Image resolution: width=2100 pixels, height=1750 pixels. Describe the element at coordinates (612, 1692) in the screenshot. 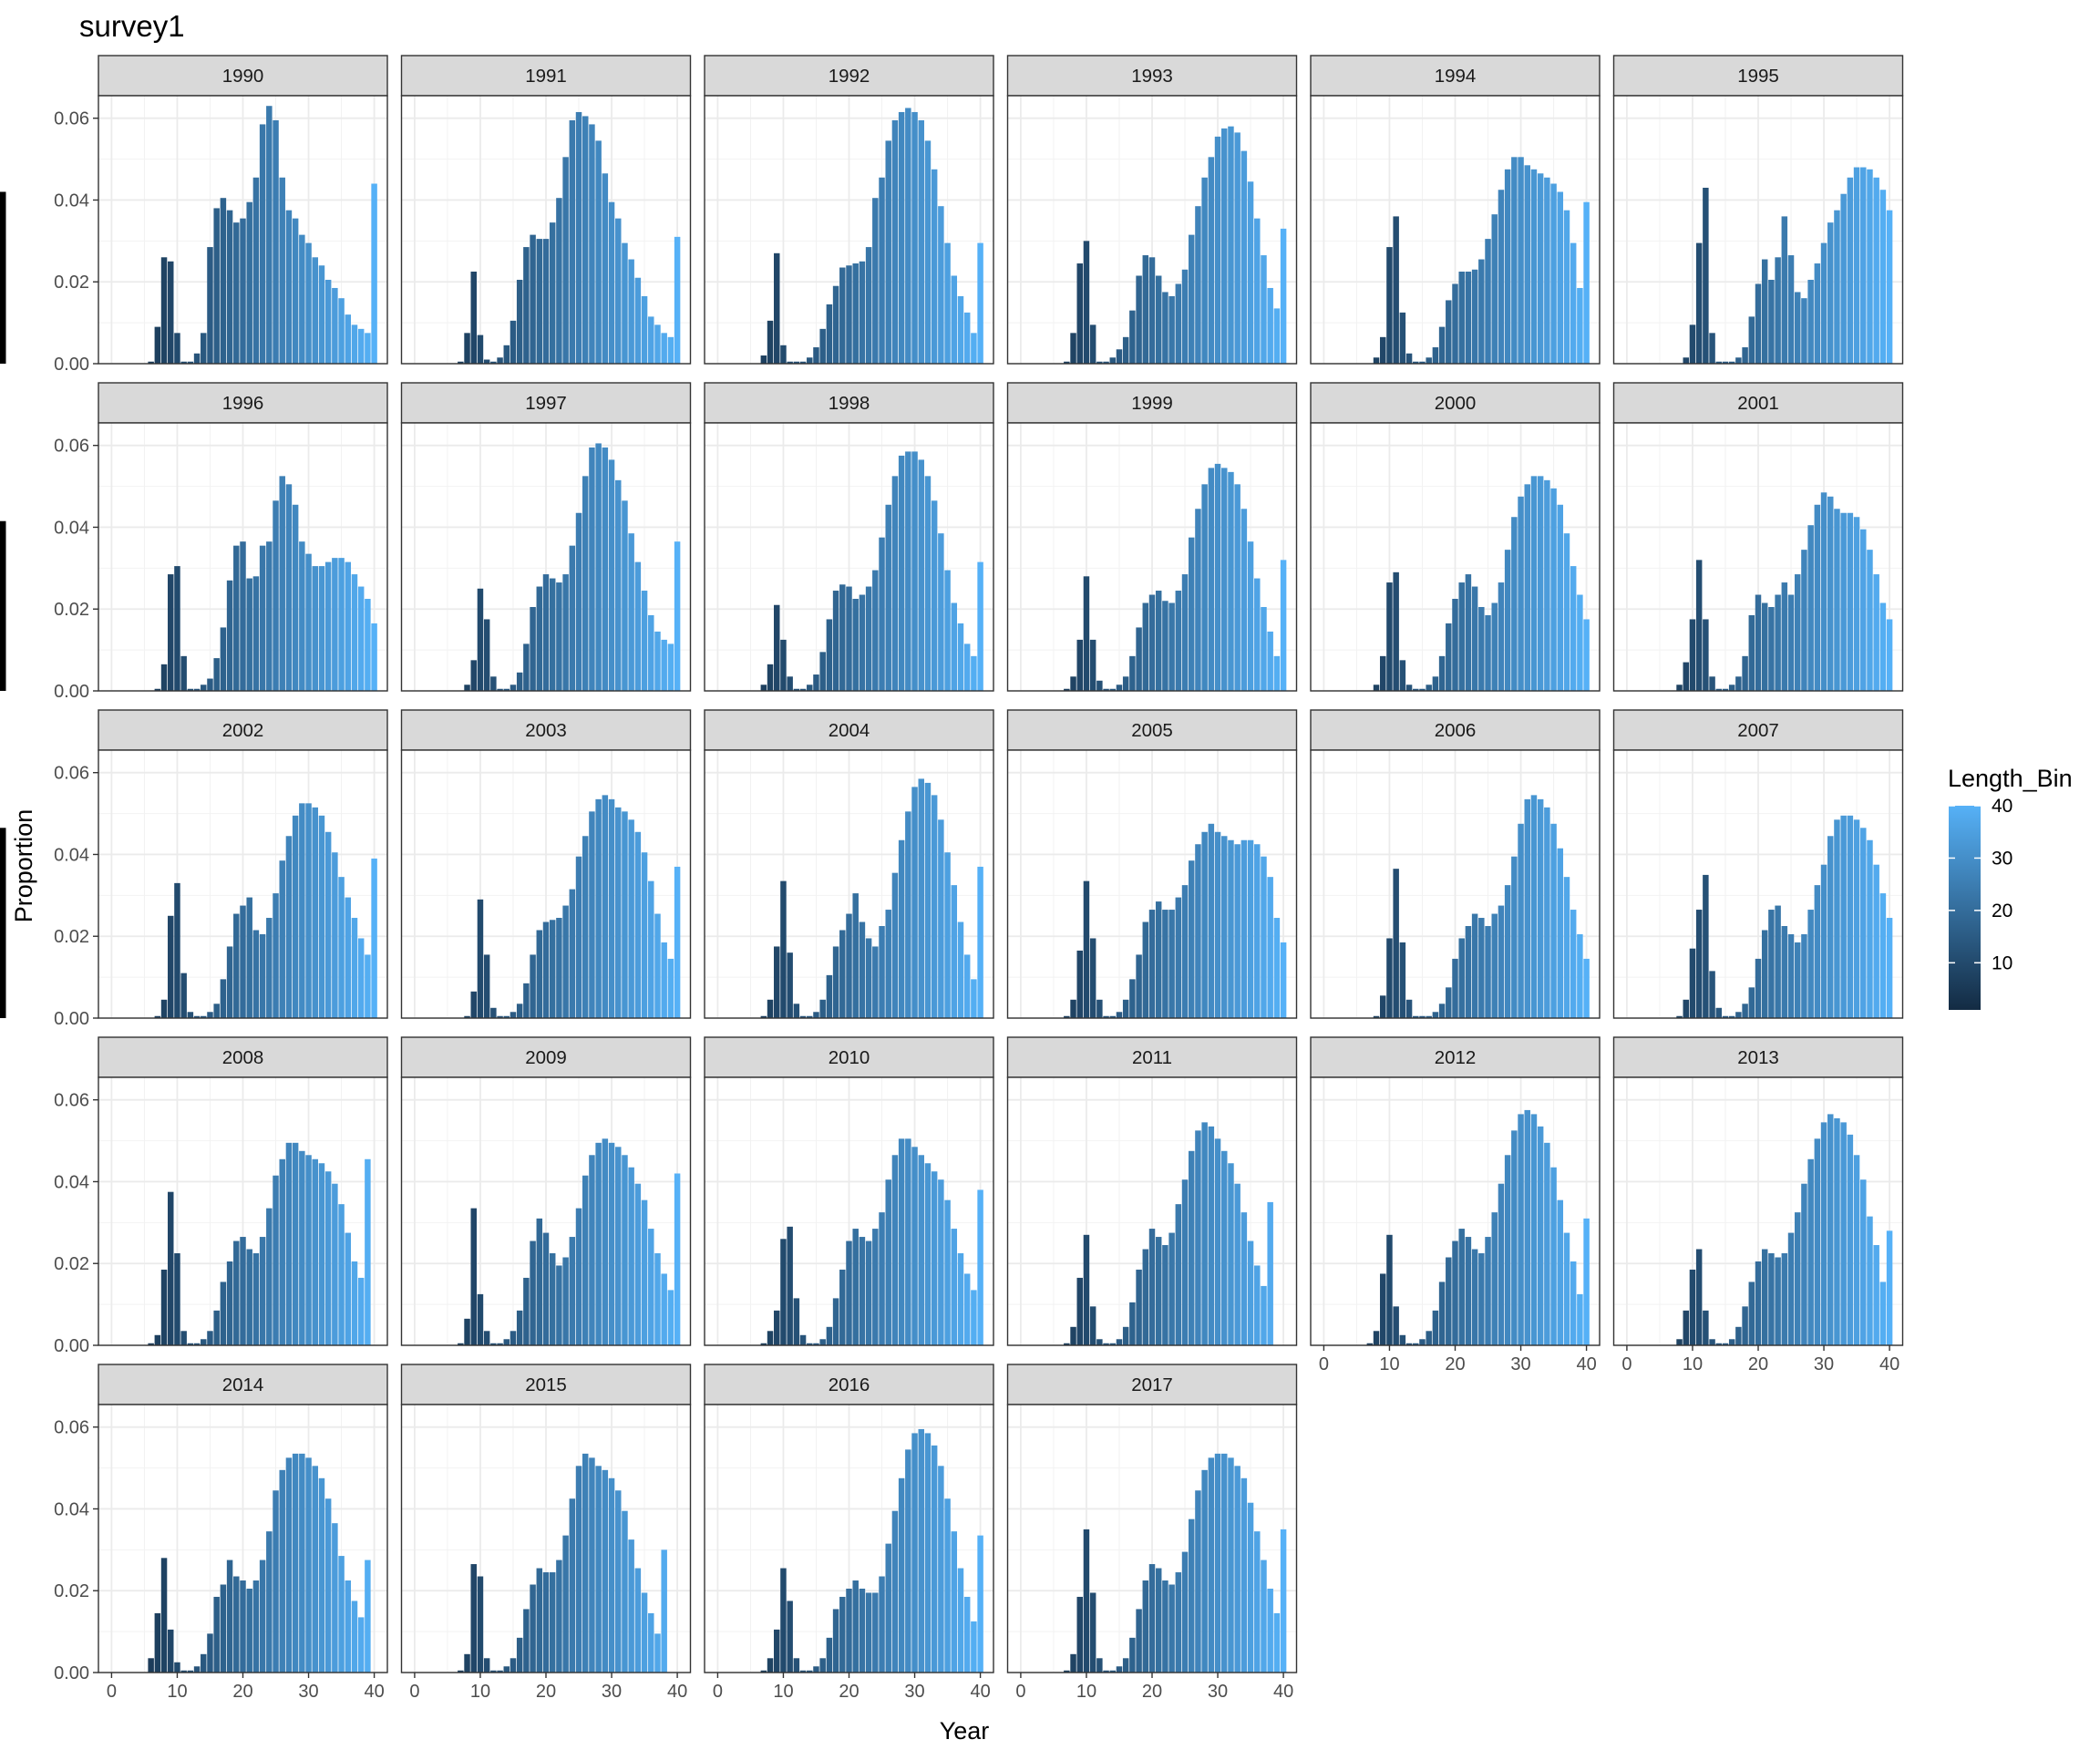

I see `x-tick-label: 30` at that location.